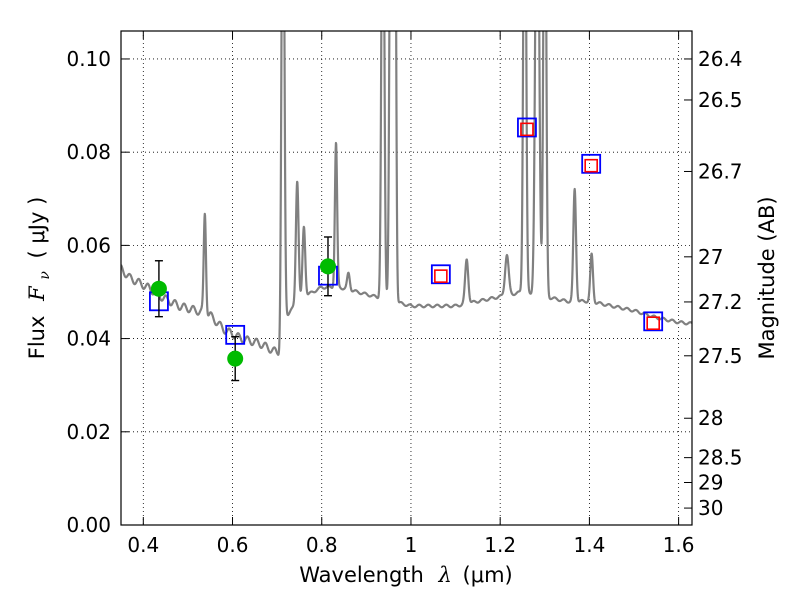  I want to click on mag-tick-label: 26.5, so click(720, 100).